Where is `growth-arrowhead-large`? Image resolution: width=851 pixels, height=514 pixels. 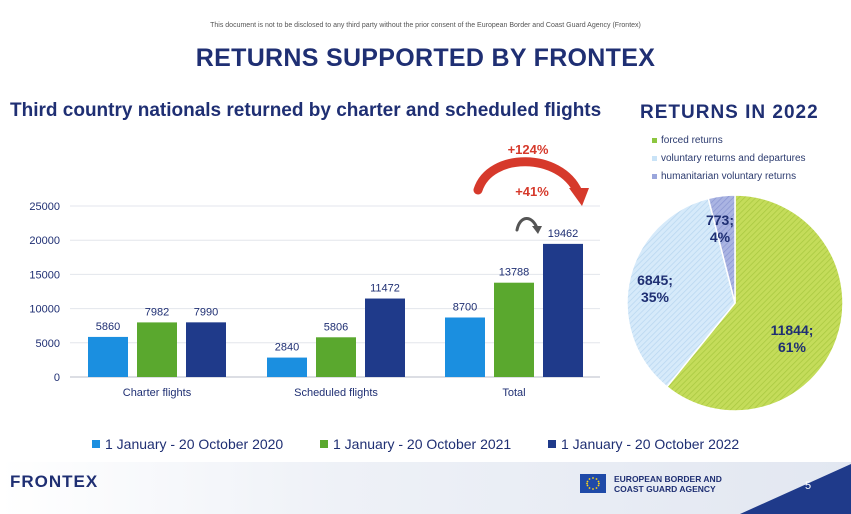
growth-arrowhead-large is located at coordinates (579, 197).